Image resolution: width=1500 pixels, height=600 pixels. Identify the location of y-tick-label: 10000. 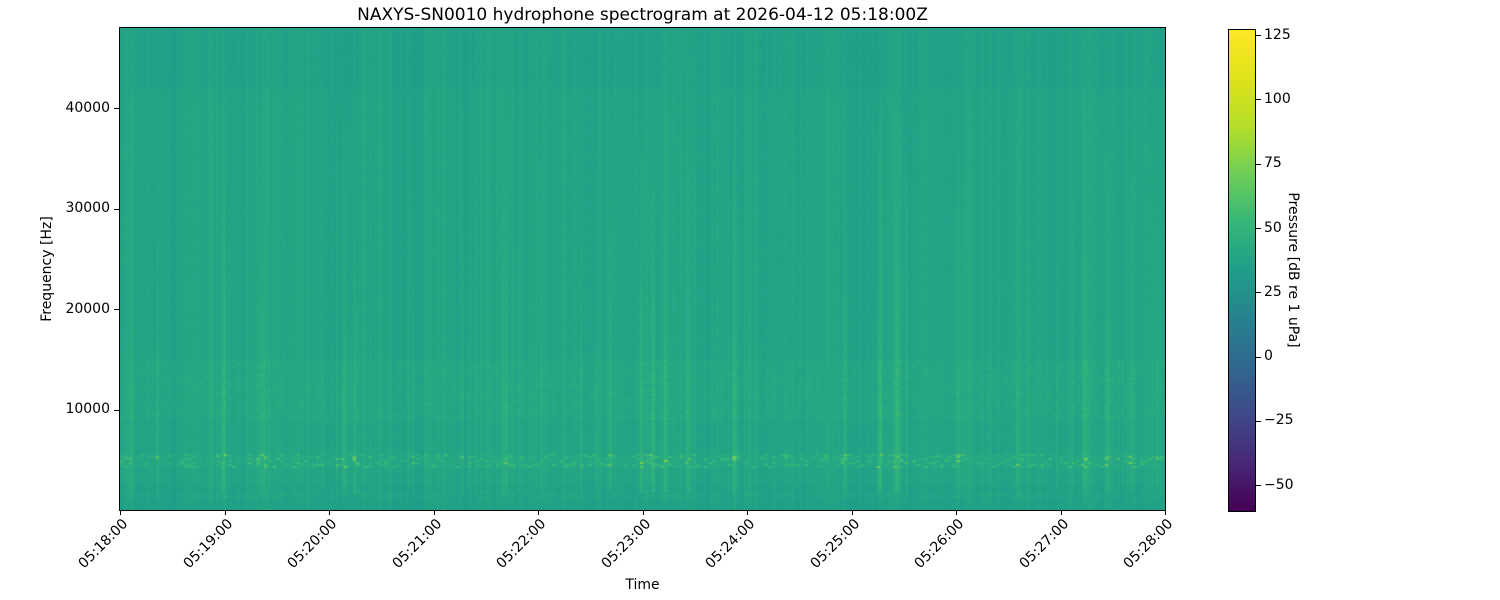
(87, 409).